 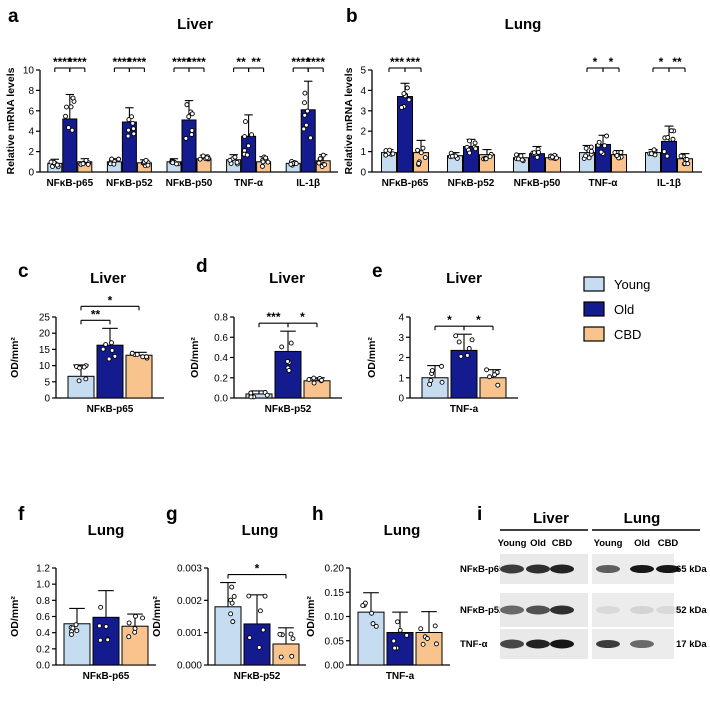 I want to click on y-tick-label: 0.000, so click(x=189, y=666).